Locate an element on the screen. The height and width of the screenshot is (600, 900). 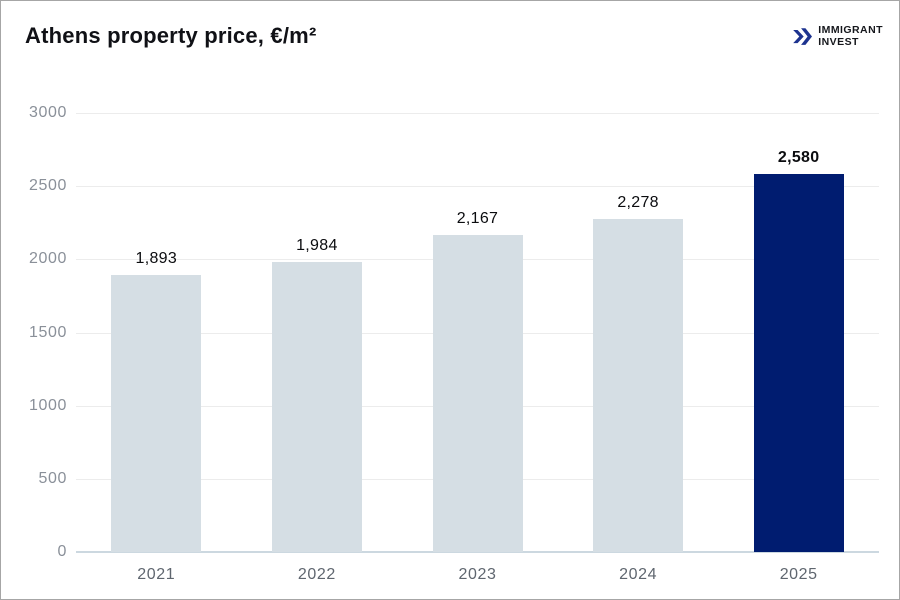
brand-logo-text: IMMIGRANT INVEST is located at coordinates (850, 36).